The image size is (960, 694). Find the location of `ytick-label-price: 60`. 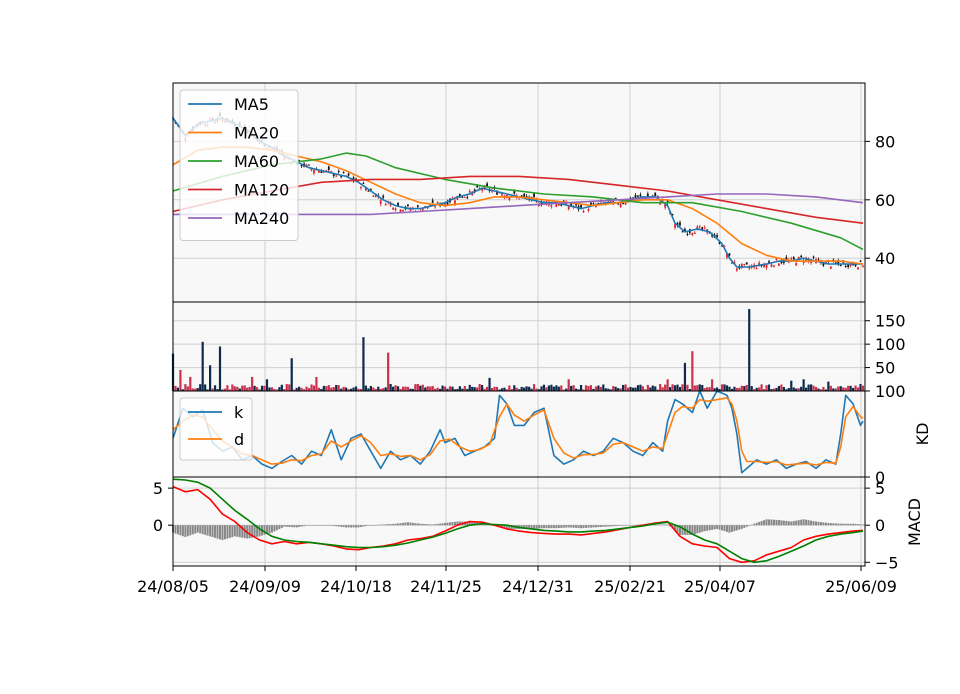

ytick-label-price: 60 is located at coordinates (885, 200).